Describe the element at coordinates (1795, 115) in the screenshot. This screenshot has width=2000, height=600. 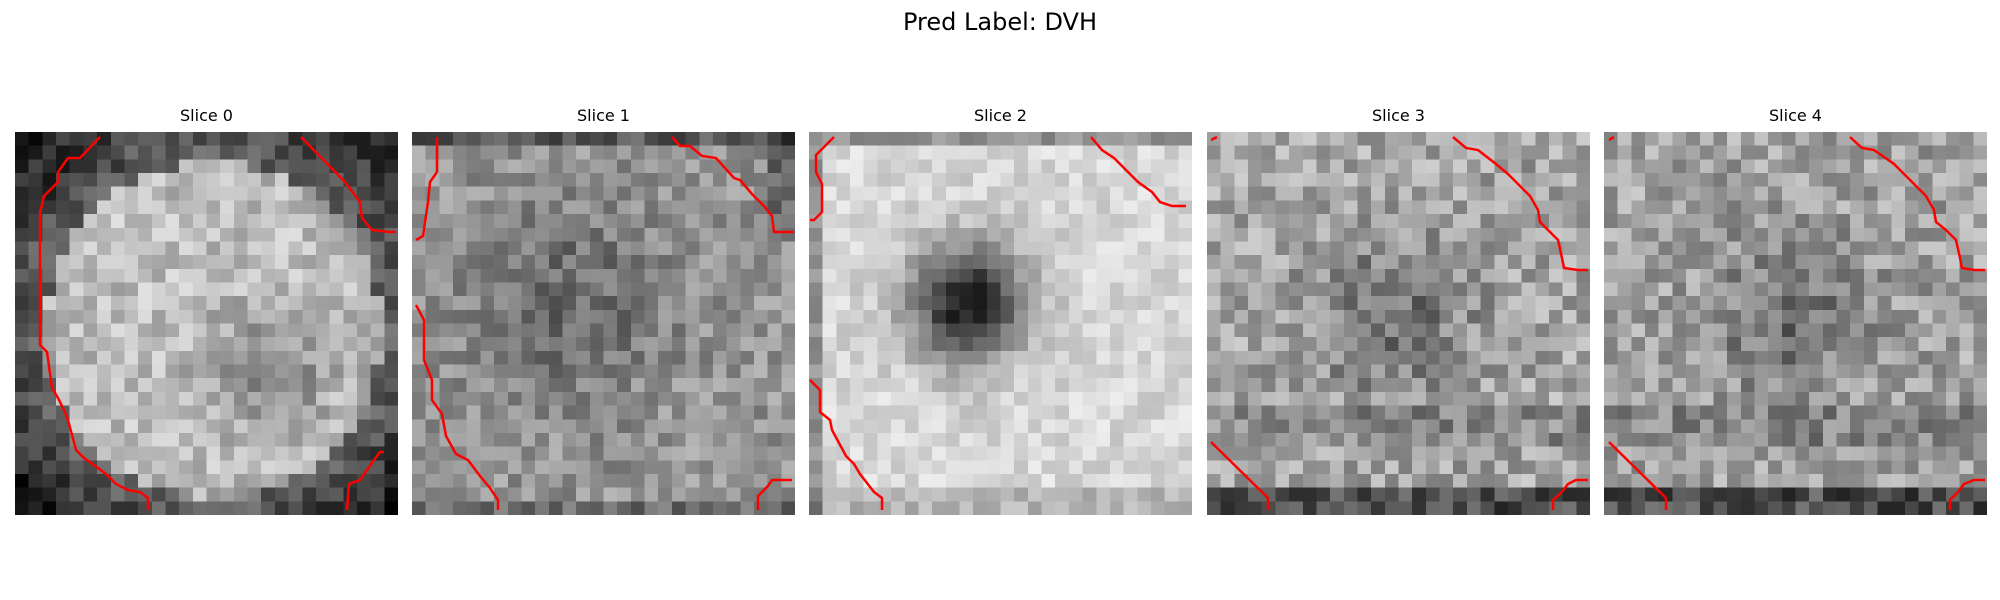
I see `slice-title: Slice 4` at that location.